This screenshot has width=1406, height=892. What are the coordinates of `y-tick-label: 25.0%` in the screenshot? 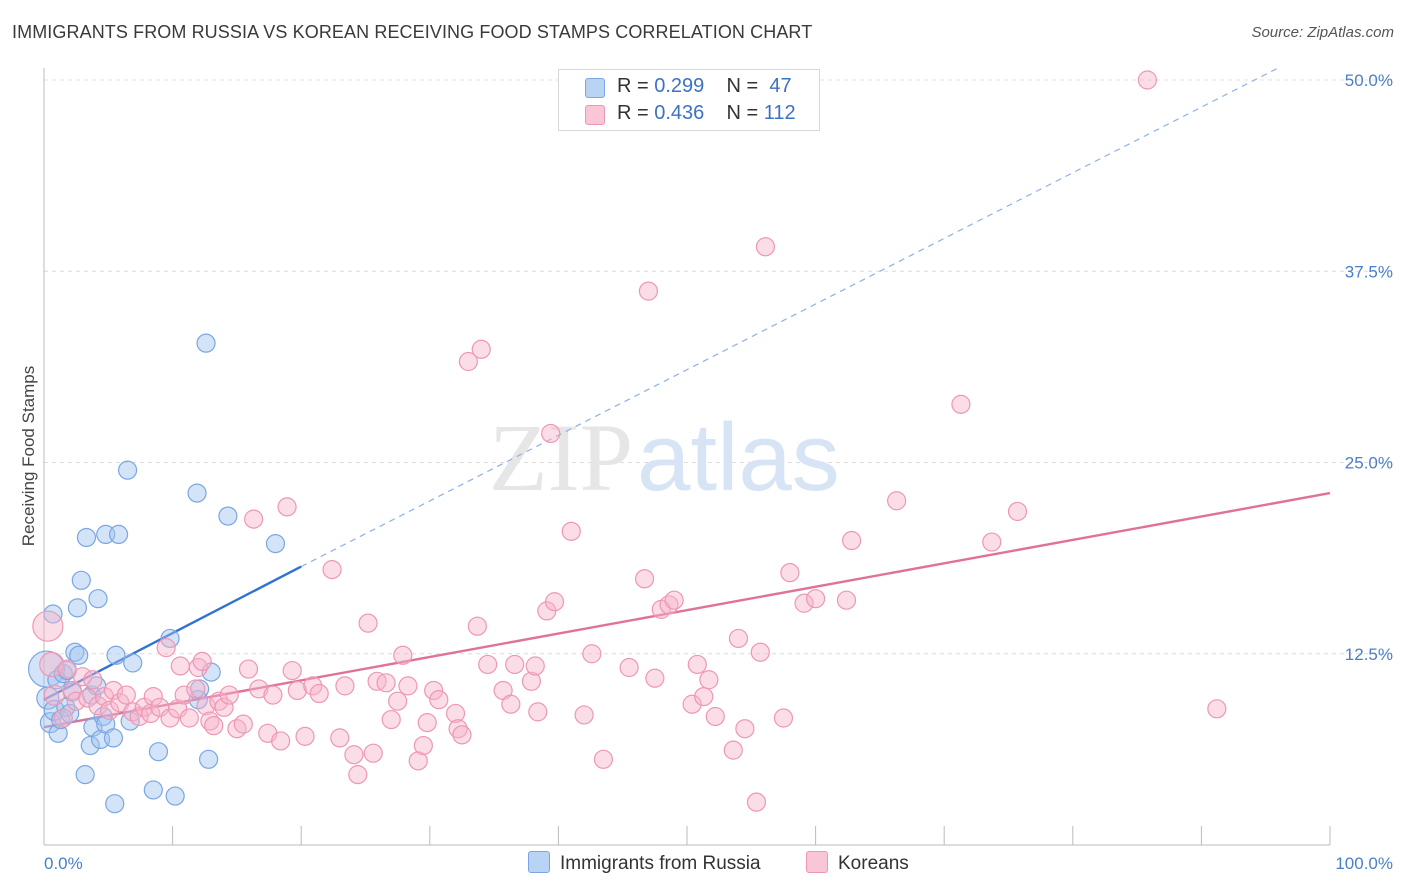 It's located at (1369, 463).